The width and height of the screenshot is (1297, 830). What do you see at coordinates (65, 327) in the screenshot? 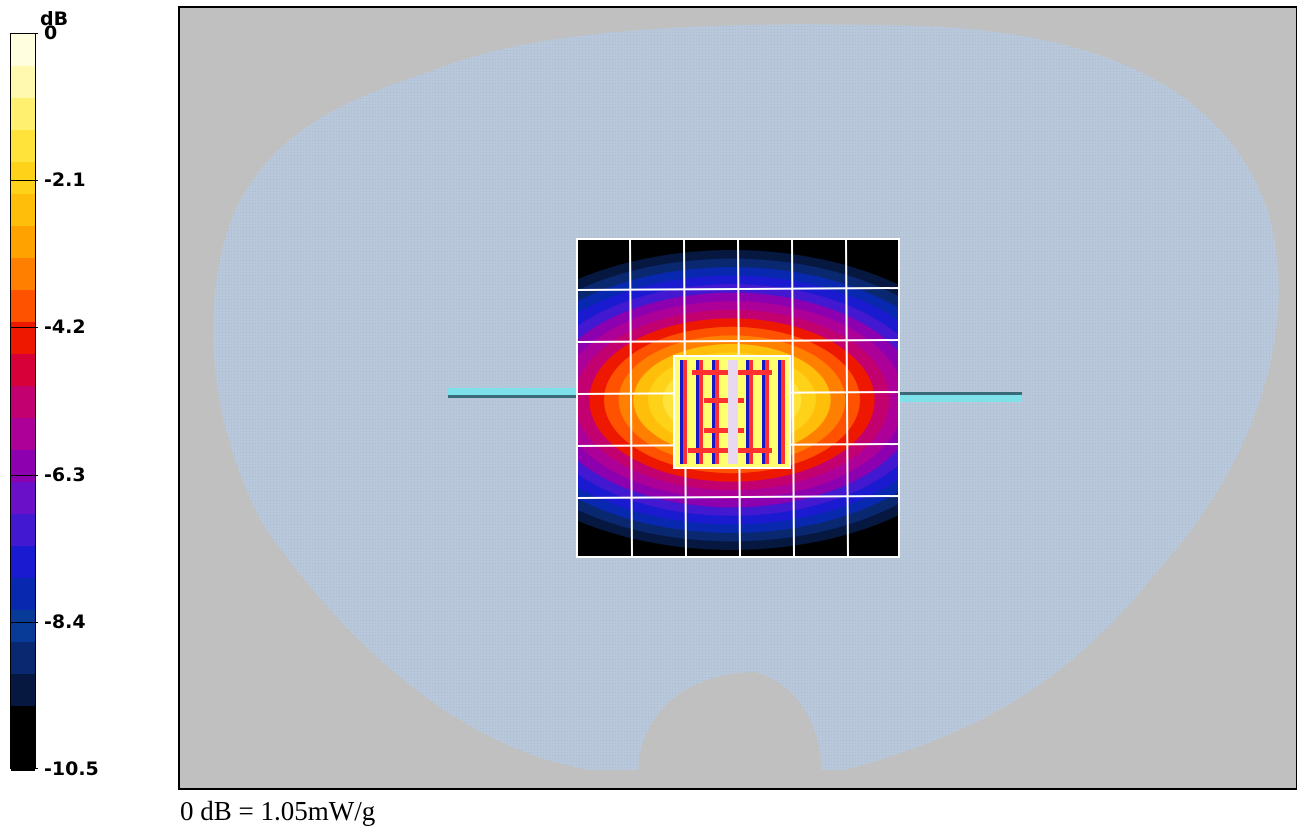
I see `colorbar-tick-label: -4.2` at bounding box center [65, 327].